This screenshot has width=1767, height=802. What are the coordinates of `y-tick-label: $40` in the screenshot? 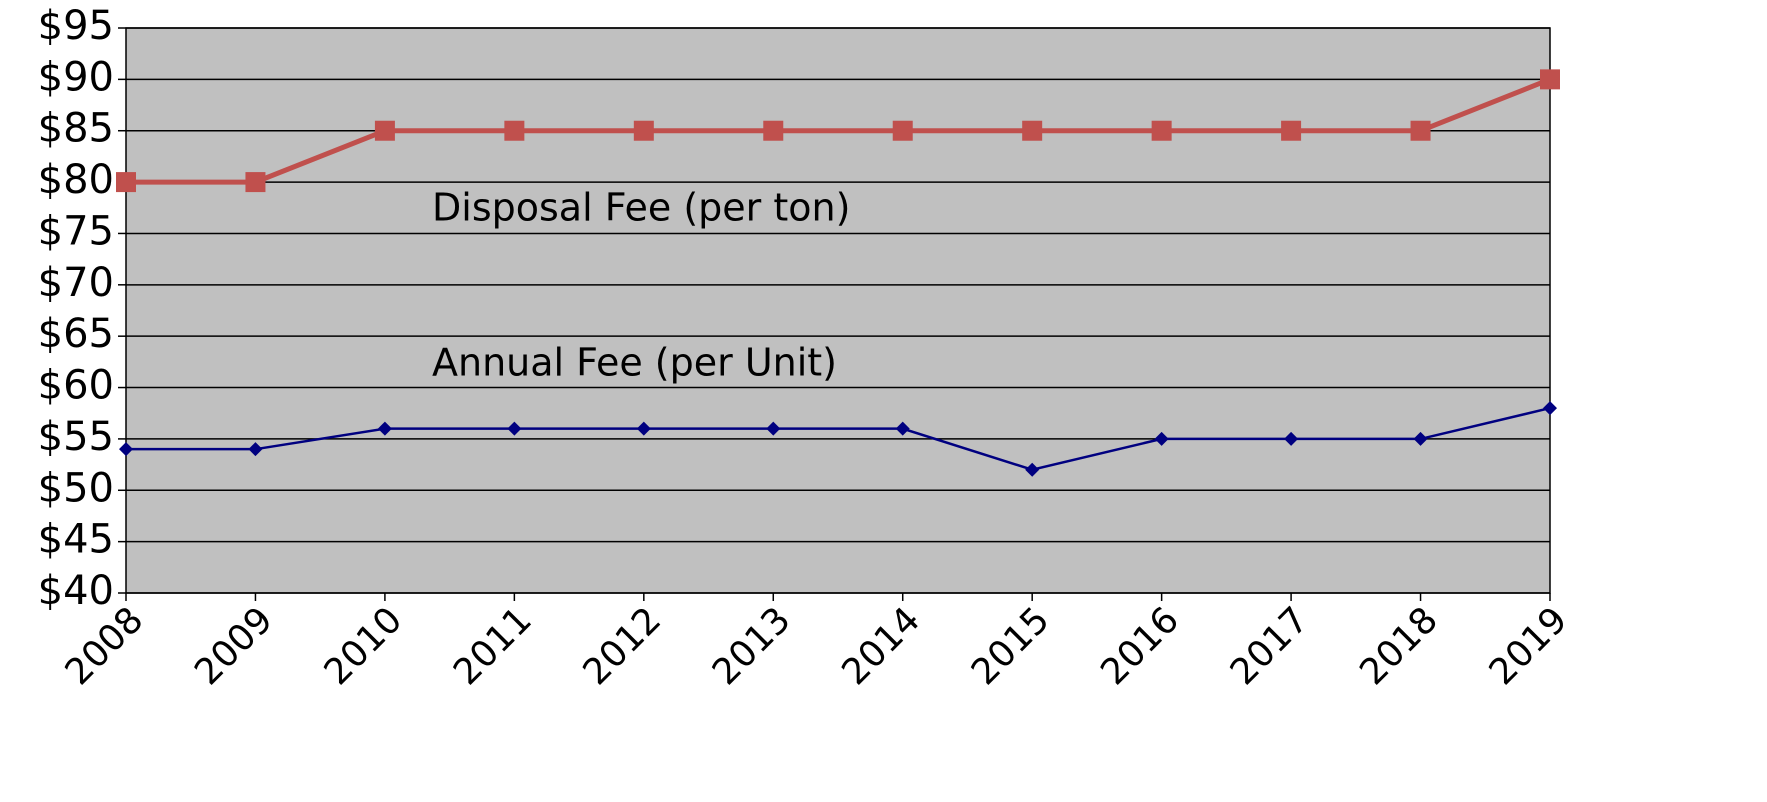 It's located at (76, 591).